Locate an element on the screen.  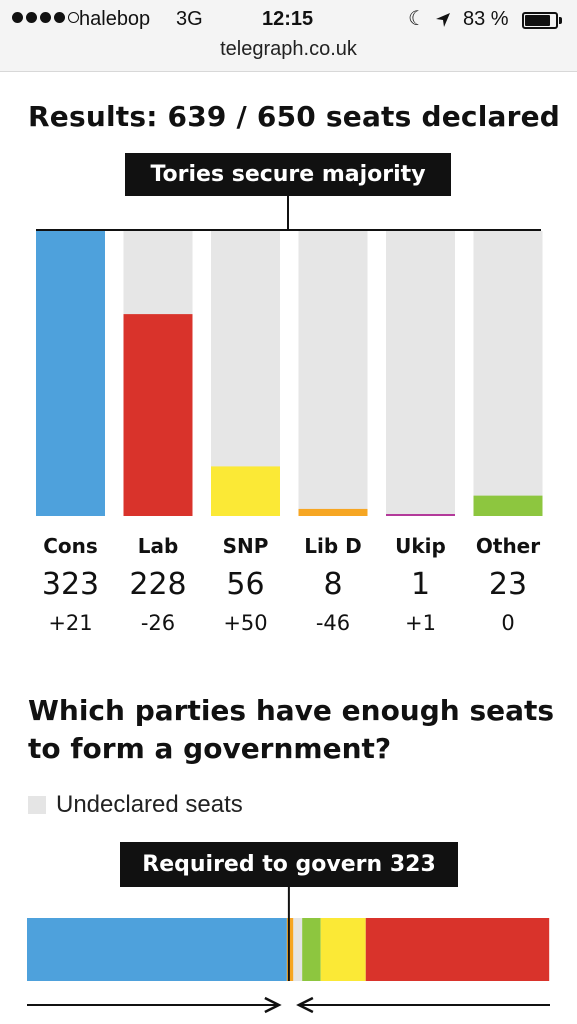
battery-percentage: 83 % is located at coordinates (486, 19).